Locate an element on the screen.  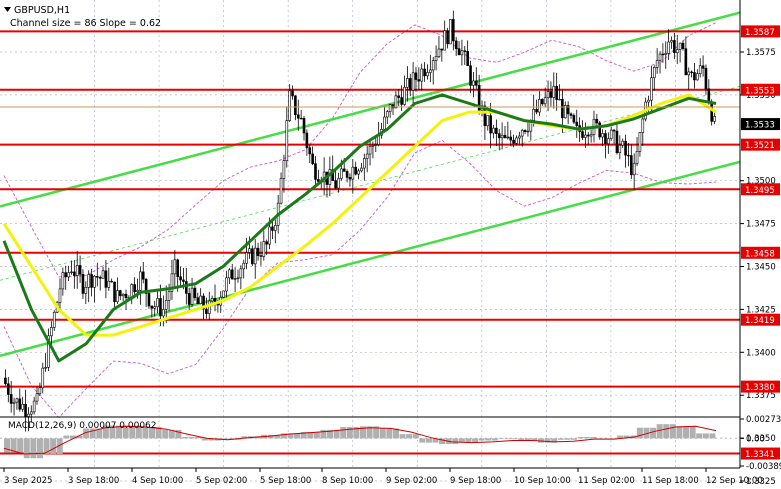
level-label: 1.3458 is located at coordinates (760, 254).